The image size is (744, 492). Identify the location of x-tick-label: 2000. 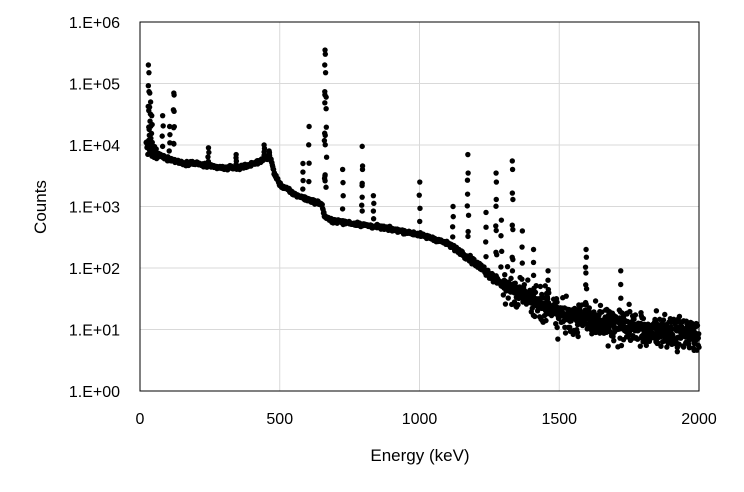
(699, 419).